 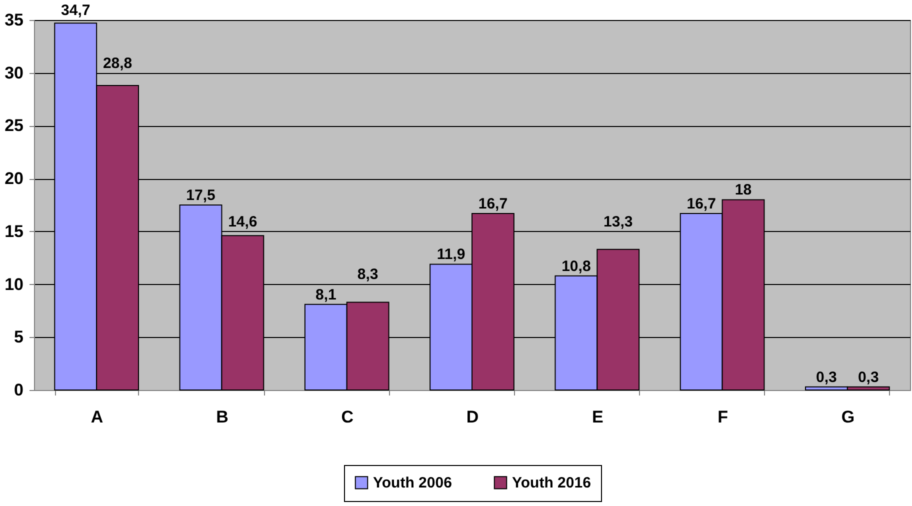 What do you see at coordinates (451, 255) in the screenshot?
I see `data-label: 11,9` at bounding box center [451, 255].